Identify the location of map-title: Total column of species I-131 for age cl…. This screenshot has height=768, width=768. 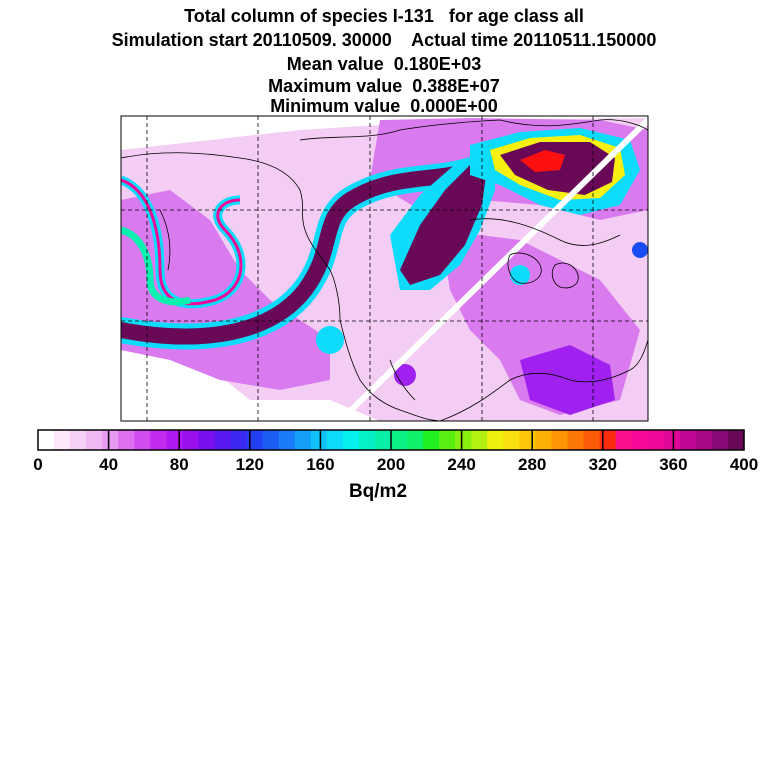
(384, 16).